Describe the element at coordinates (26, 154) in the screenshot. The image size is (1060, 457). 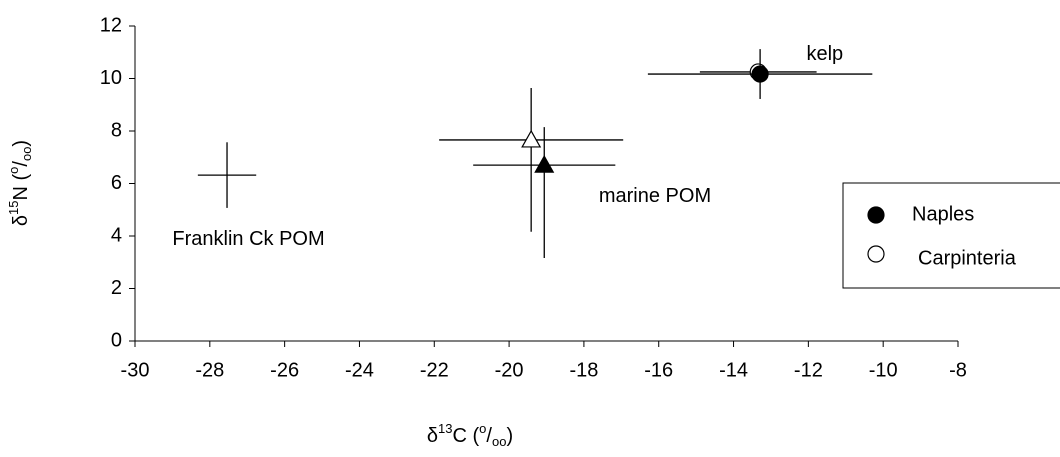
I see `y-label-part: oo` at that location.